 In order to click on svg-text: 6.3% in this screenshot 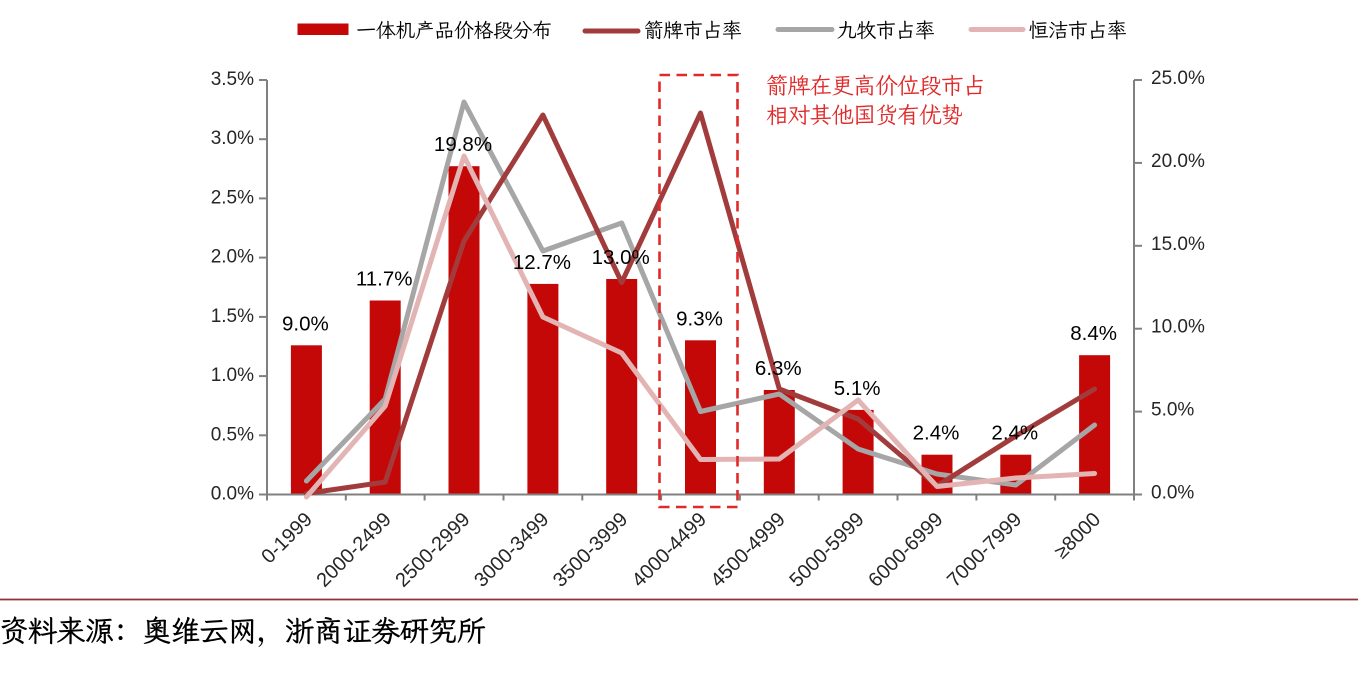, I will do `click(778, 368)`.